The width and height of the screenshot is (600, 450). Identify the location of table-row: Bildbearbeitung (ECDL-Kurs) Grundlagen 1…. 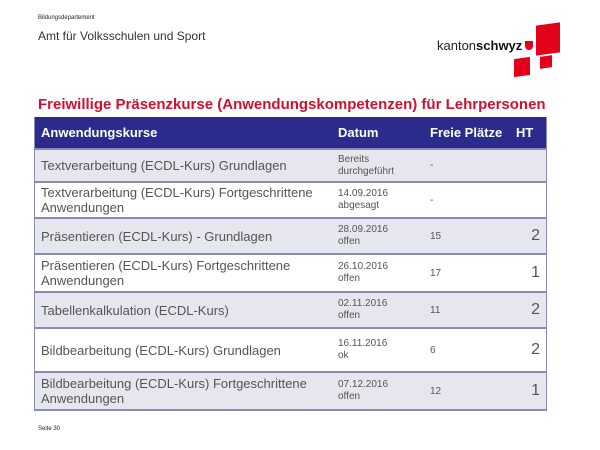
(290, 349).